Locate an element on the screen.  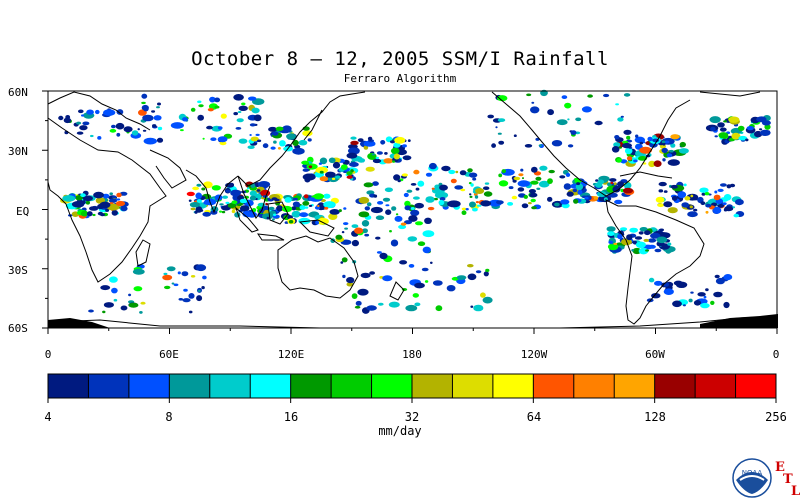
coastline-greenland is located at coordinates (730, 94).